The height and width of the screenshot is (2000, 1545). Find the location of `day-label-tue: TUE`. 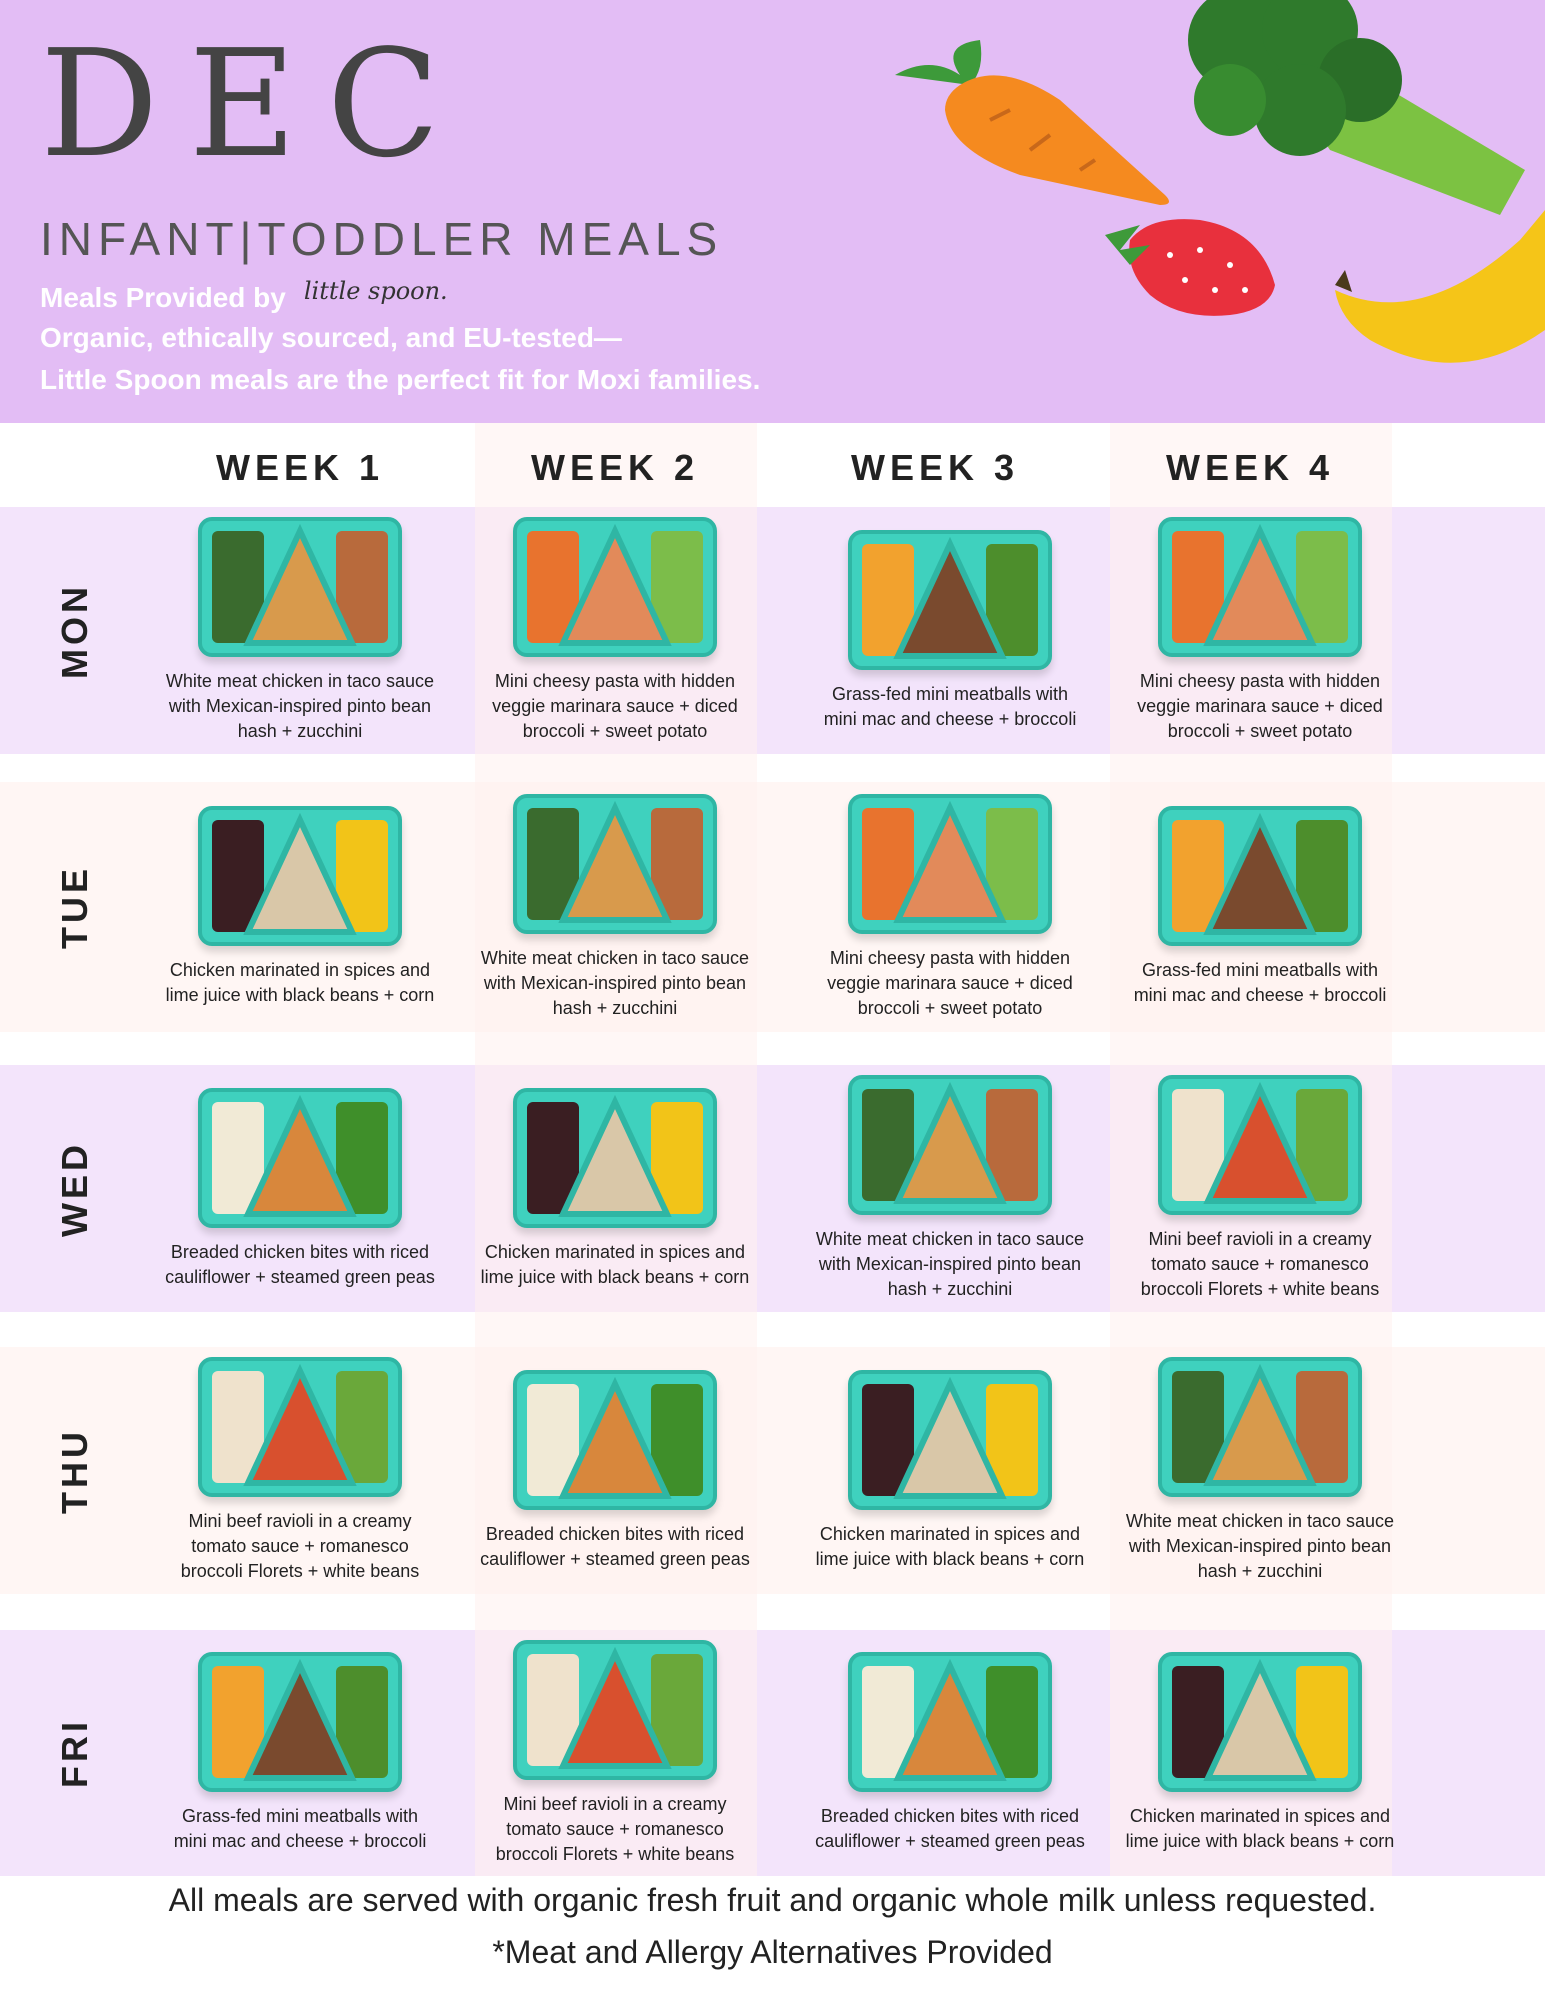

day-label-tue: TUE is located at coordinates (75, 907).